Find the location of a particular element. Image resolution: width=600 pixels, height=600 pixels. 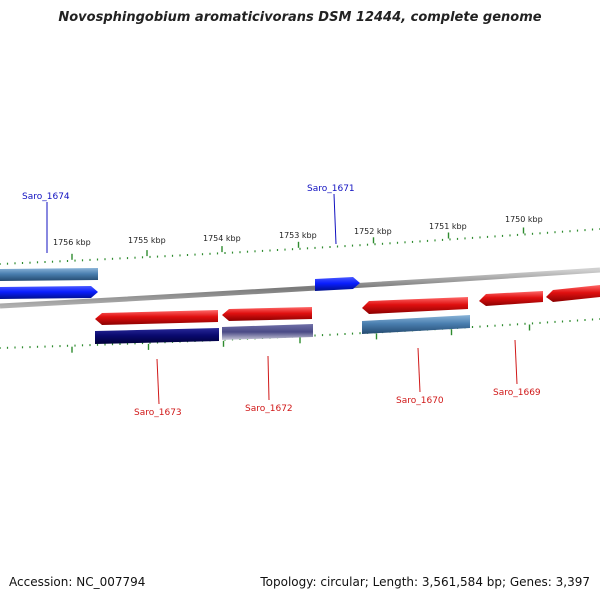

gene-saro-1670-leader is located at coordinates (419, 370).